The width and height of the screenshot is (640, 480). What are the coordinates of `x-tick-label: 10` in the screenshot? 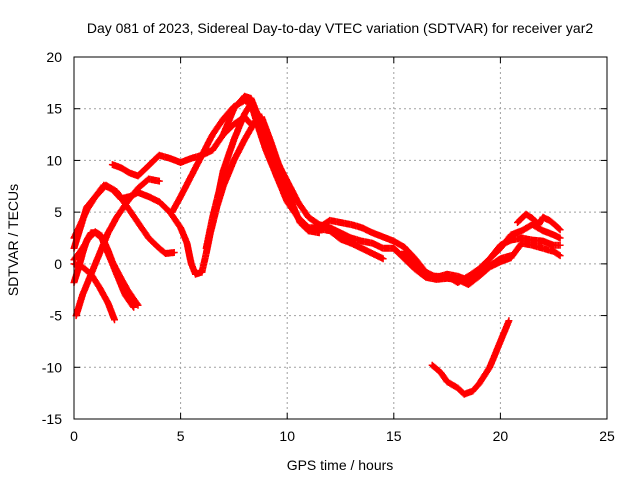 It's located at (287, 436).